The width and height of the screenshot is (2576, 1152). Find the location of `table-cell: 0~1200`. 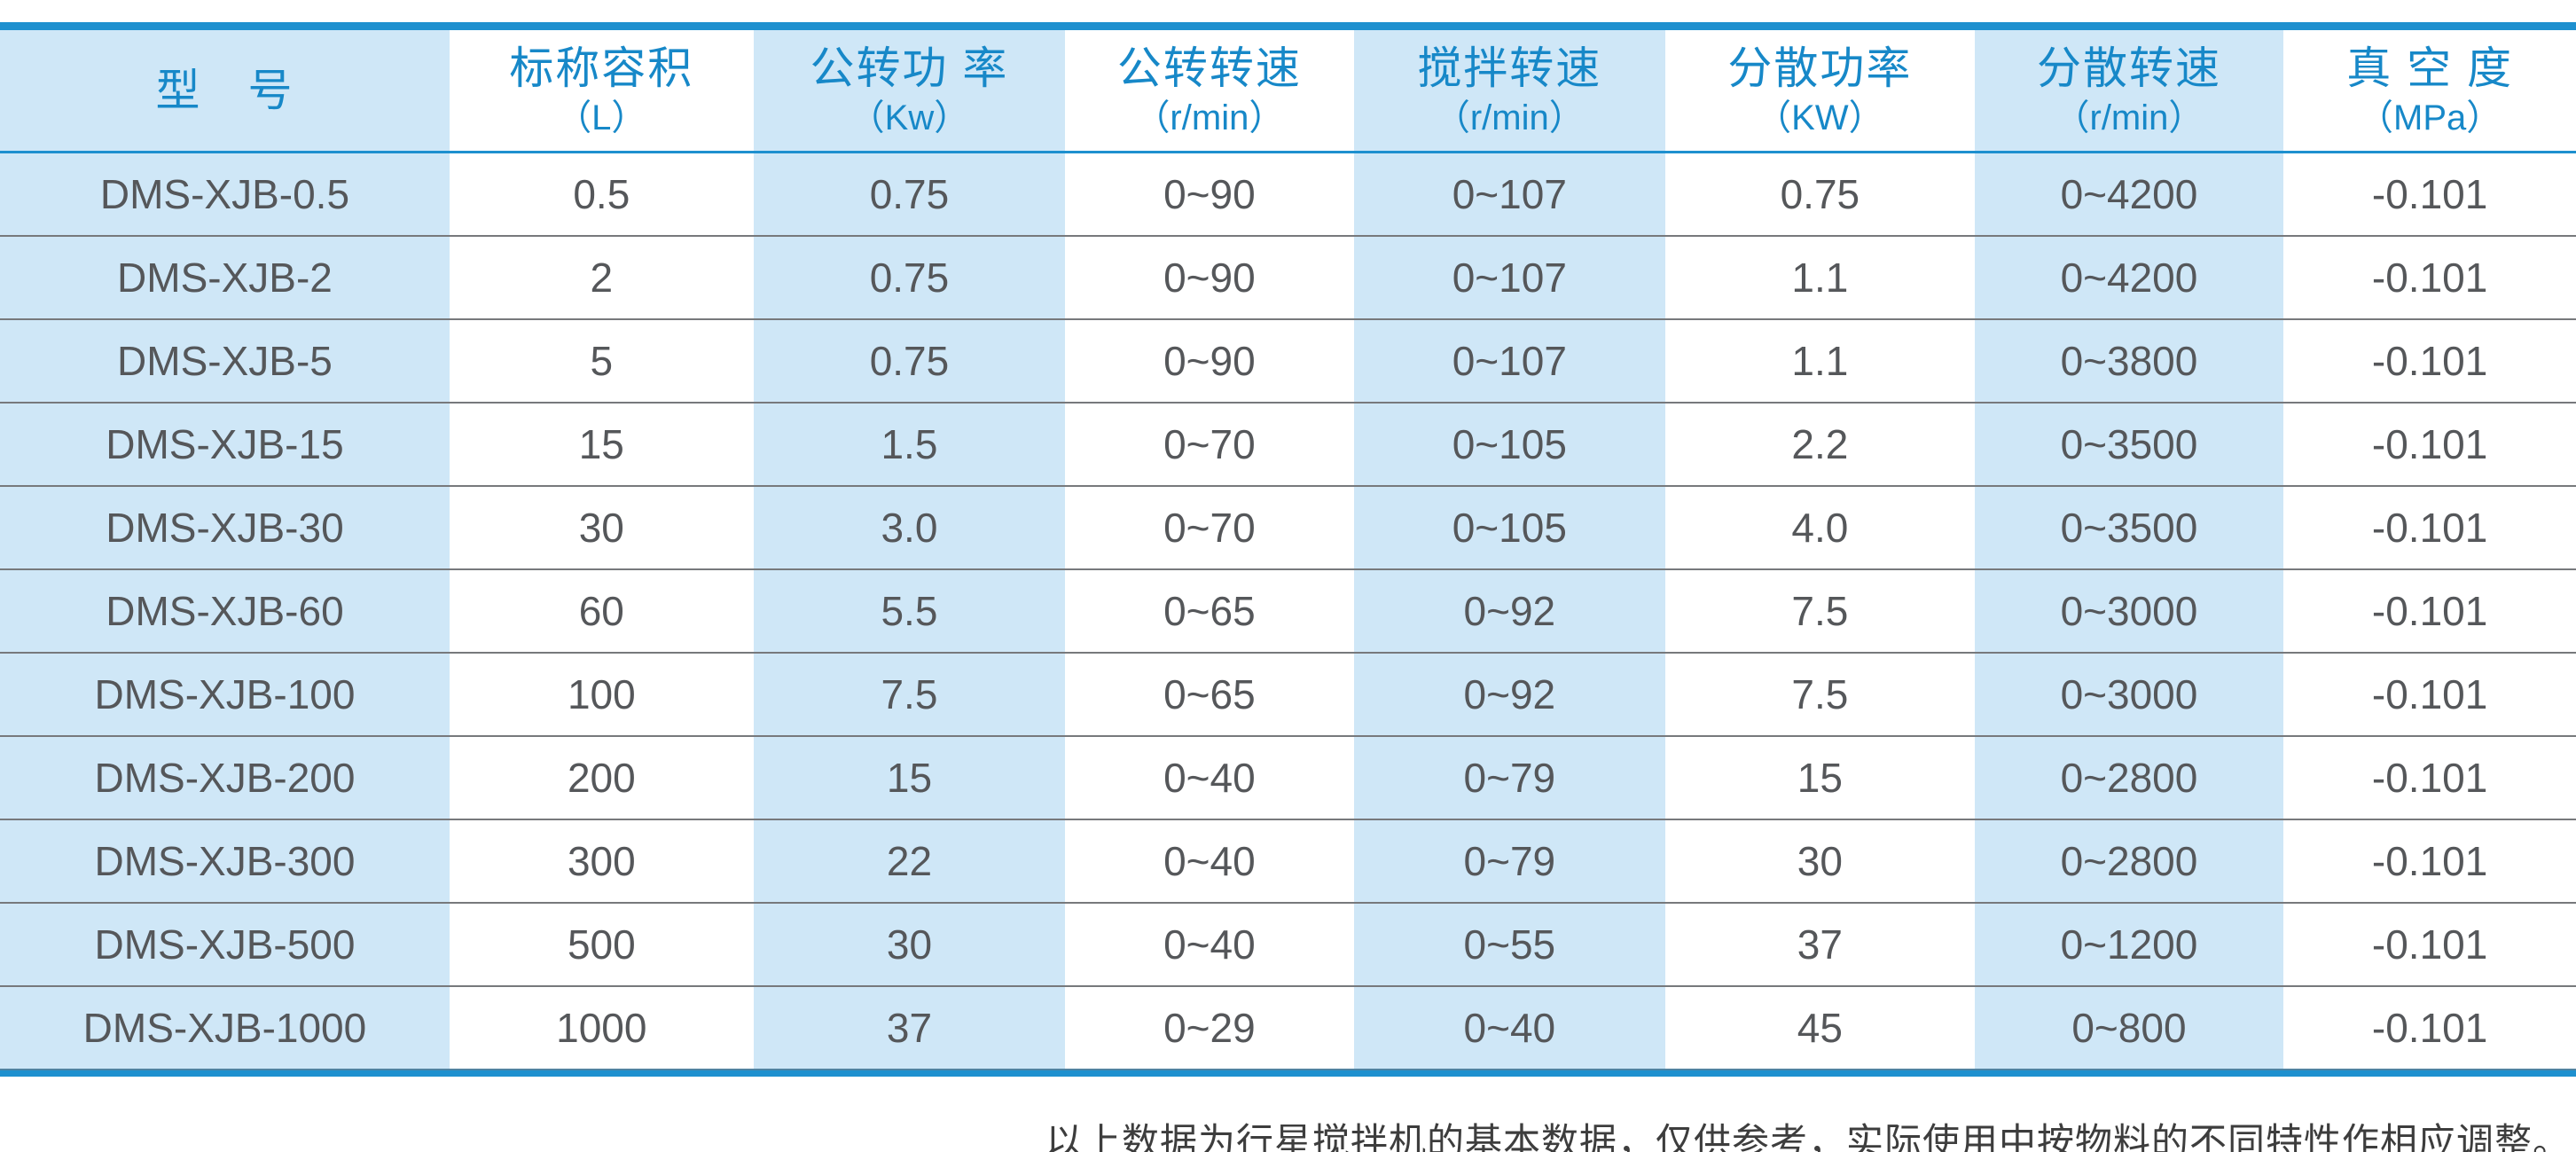

table-cell: 0~1200 is located at coordinates (2129, 945).